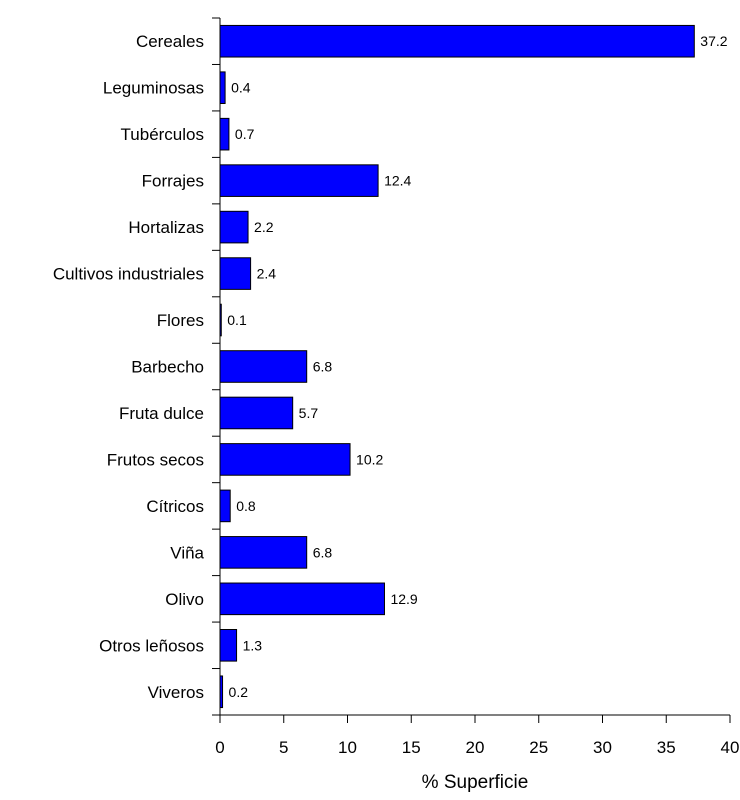  Describe the element at coordinates (411, 747) in the screenshot. I see `x-tick-label: 15` at that location.